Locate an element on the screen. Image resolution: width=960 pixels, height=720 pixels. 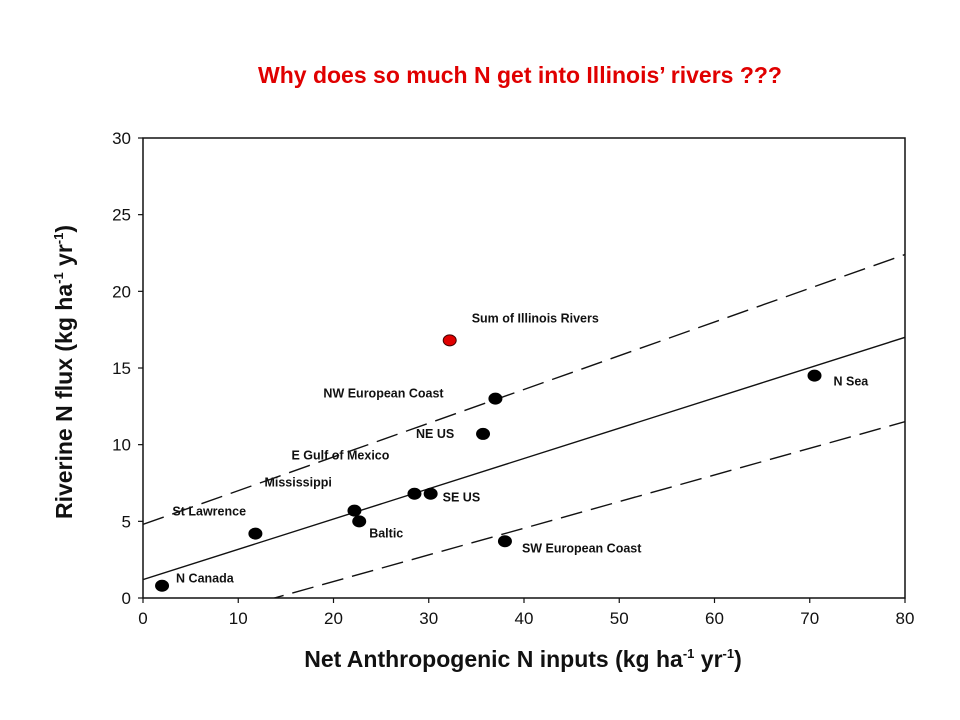
x-tick-label: 0 is located at coordinates (142, 618).